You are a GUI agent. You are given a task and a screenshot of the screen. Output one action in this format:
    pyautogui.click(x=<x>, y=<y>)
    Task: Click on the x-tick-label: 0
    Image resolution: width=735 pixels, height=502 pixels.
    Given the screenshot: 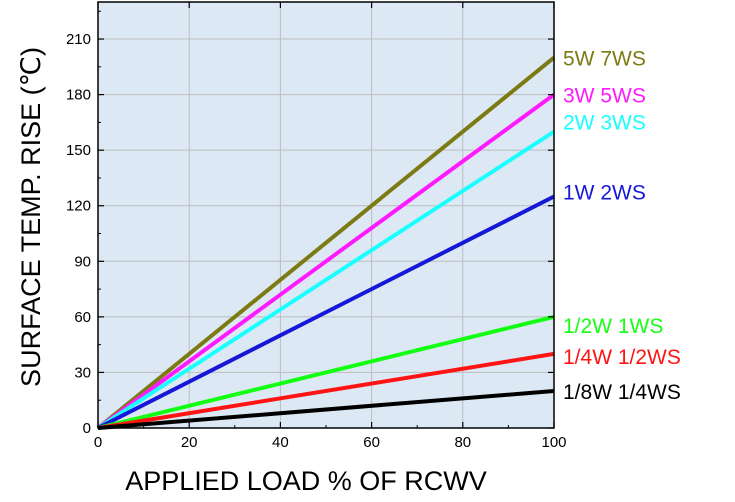 What is the action you would take?
    pyautogui.click(x=98, y=442)
    